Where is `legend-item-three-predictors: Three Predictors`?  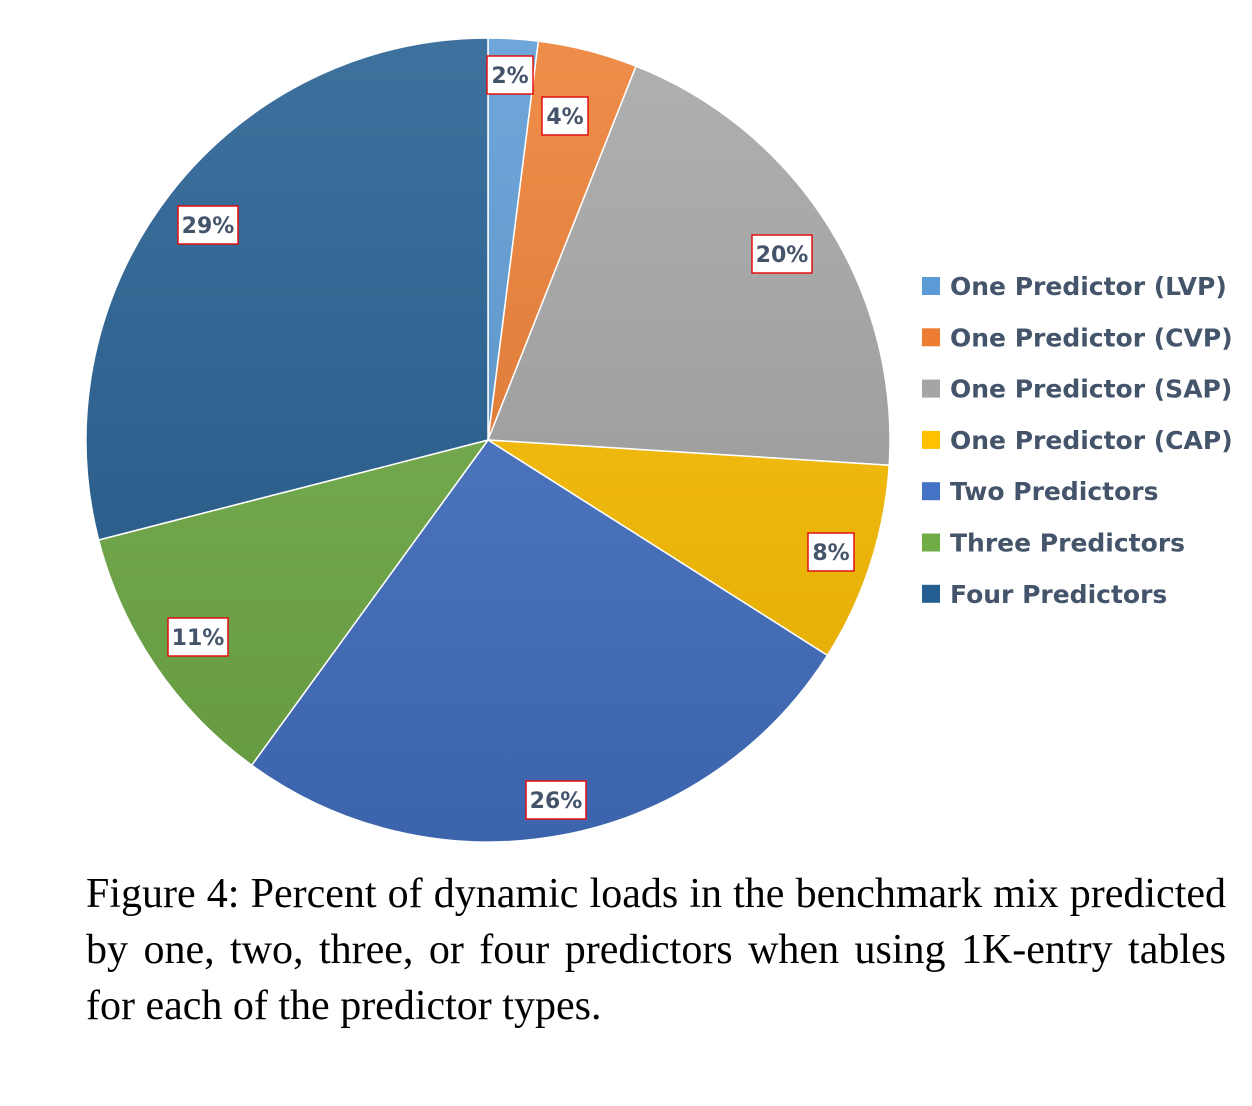 legend-item-three-predictors: Three Predictors is located at coordinates (1053, 543).